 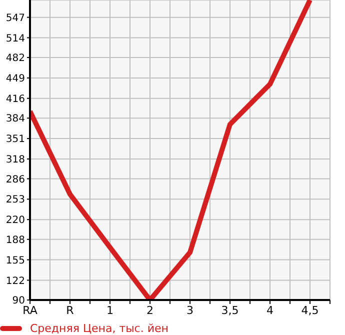 What do you see at coordinates (15, 18) in the screenshot?
I see `y-tick-label: 547` at bounding box center [15, 18].